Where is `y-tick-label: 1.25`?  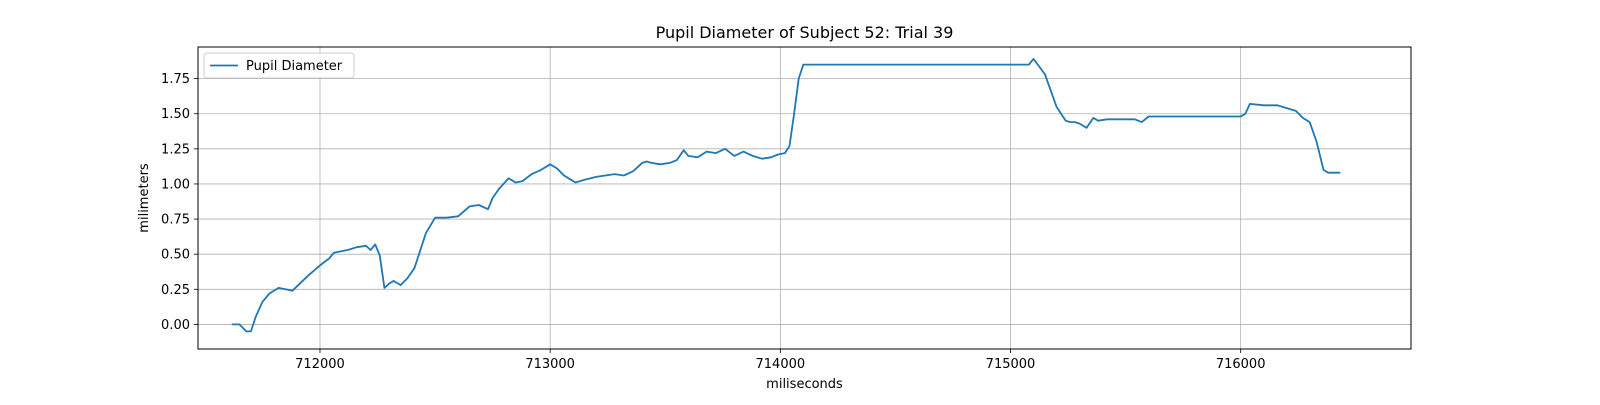 y-tick-label: 1.25 is located at coordinates (175, 149).